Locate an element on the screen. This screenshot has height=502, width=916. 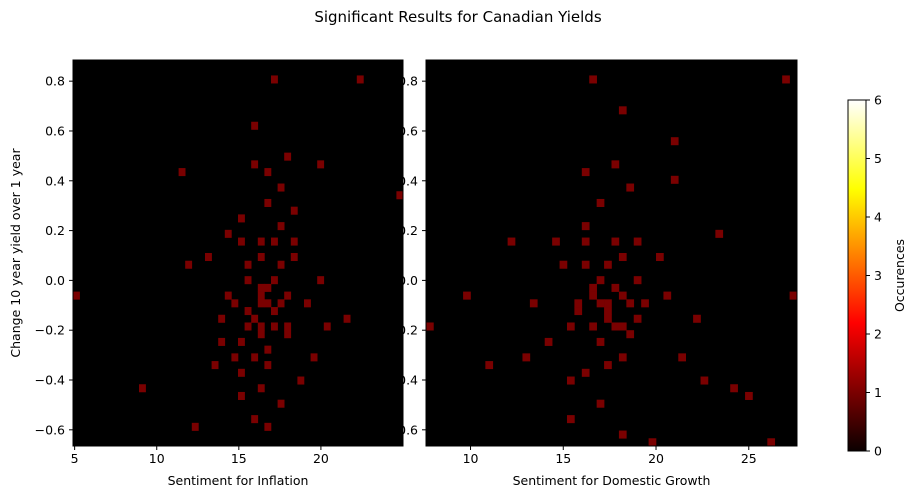
y-tick-label: 0.4 is located at coordinates (408, 180).